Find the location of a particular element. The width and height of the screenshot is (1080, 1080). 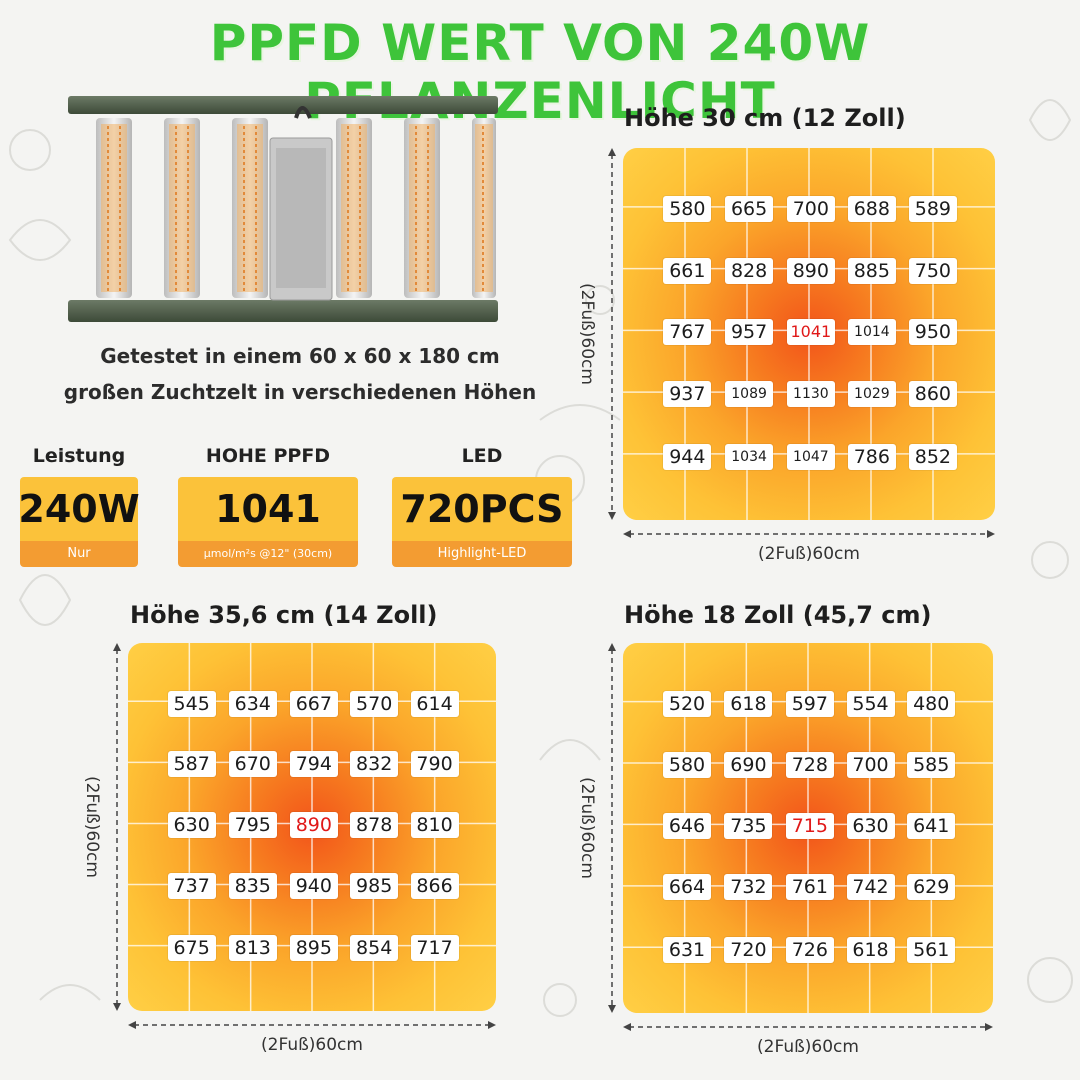

ppfd-value-cell: 1029 is located at coordinates (871, 393).